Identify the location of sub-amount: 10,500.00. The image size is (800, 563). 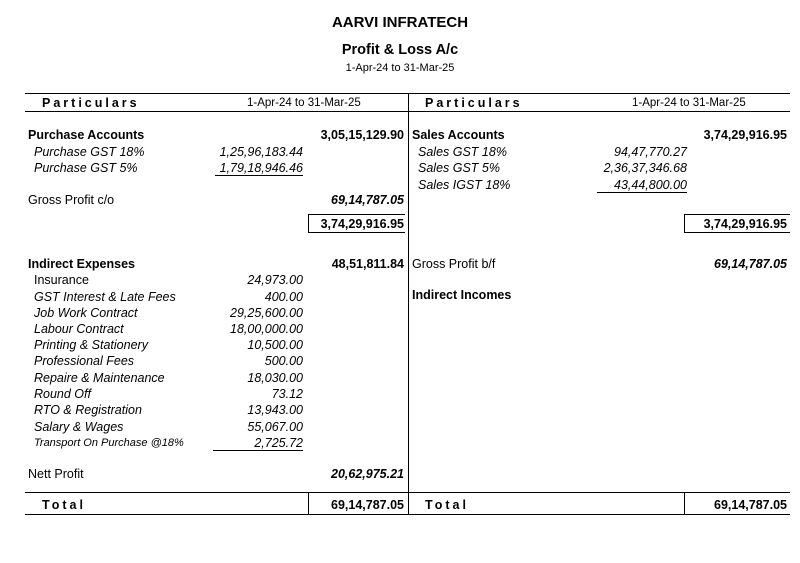
(275, 345).